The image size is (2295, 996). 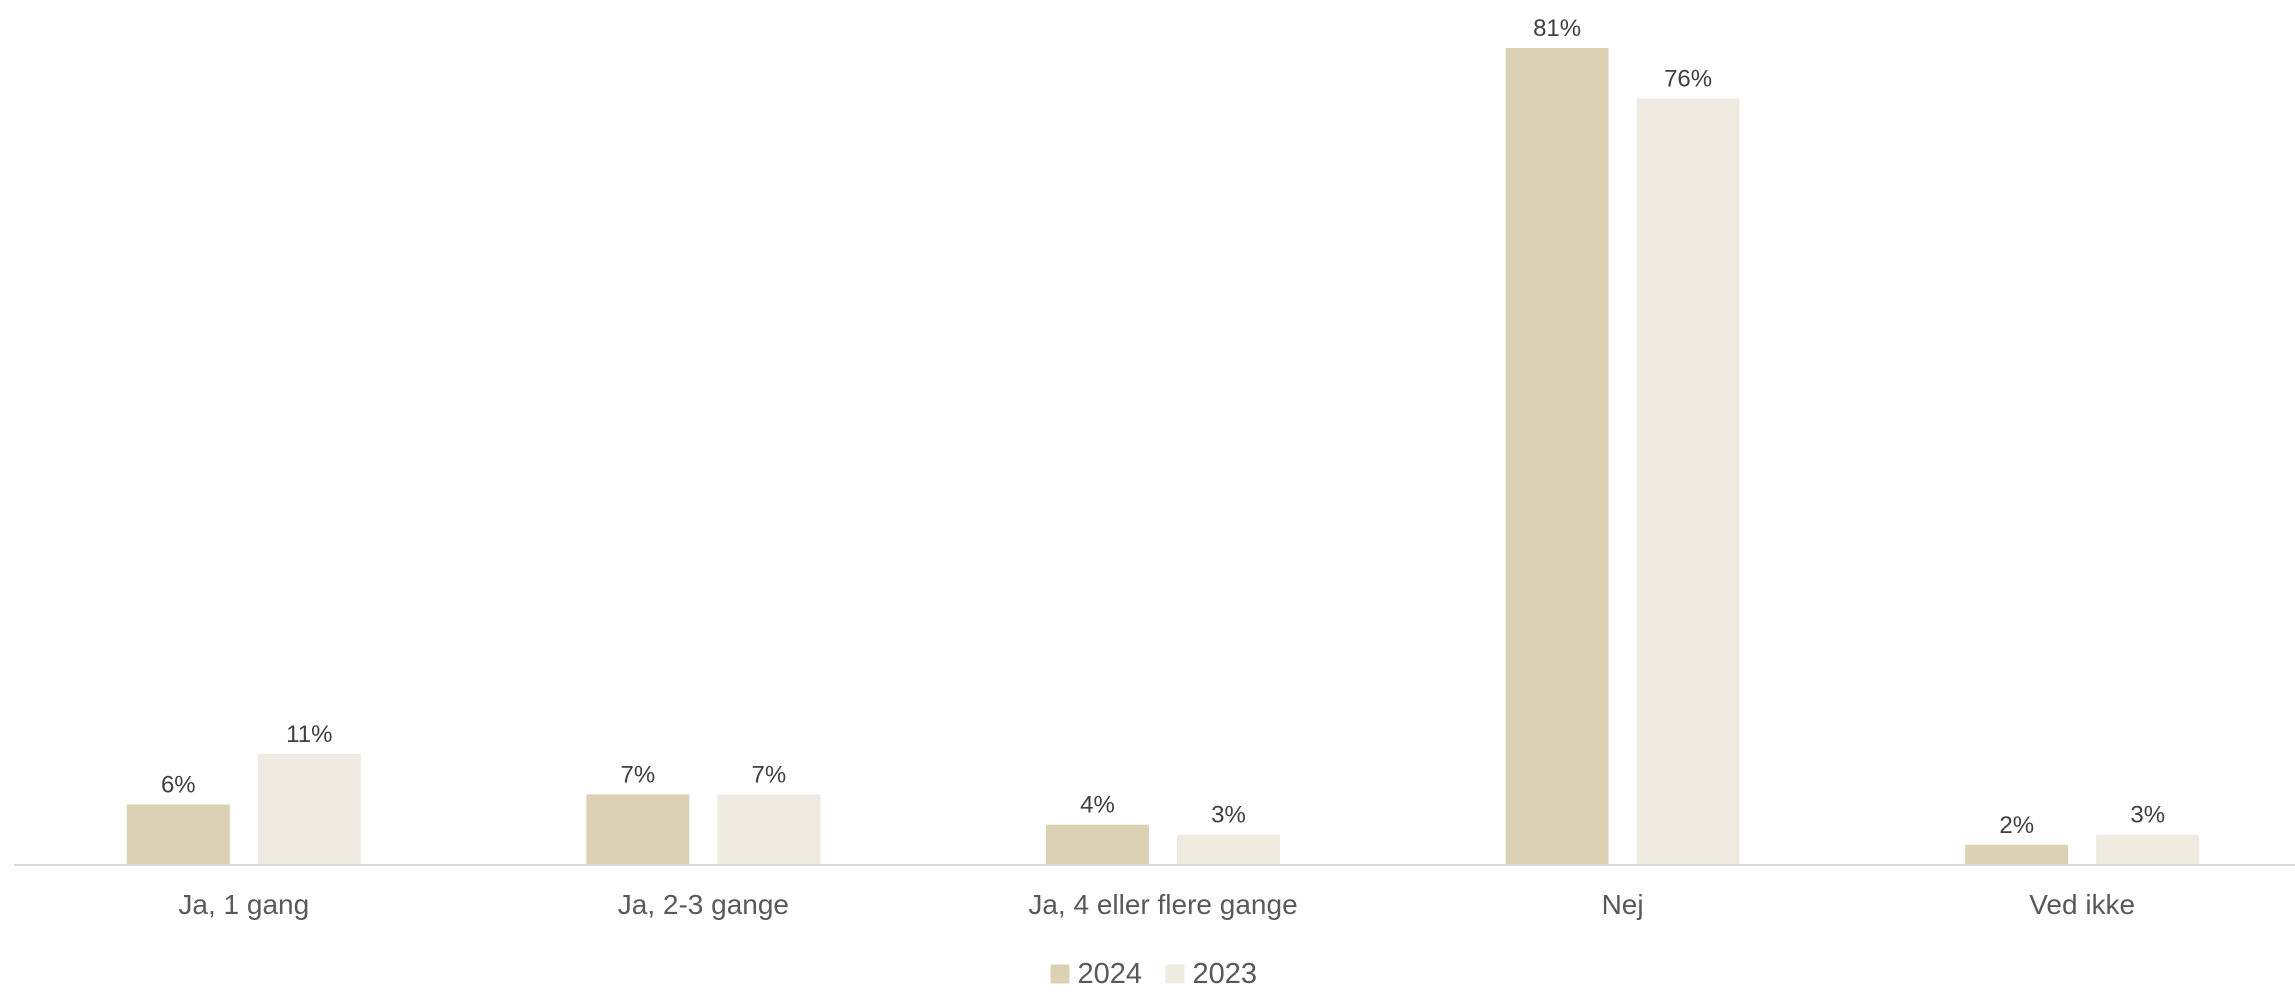 What do you see at coordinates (2147, 815) in the screenshot?
I see `data-label-2023-ved-ikke: 3%` at bounding box center [2147, 815].